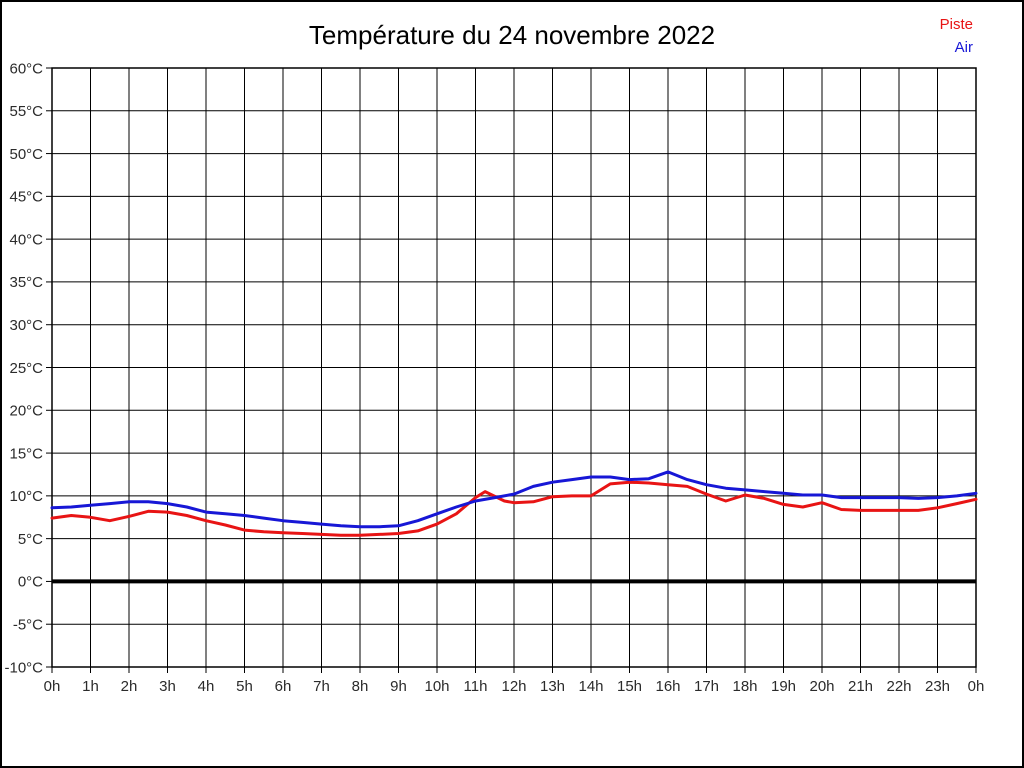 The height and width of the screenshot is (768, 1024). I want to click on x-tick-label: 20h, so click(821, 686).